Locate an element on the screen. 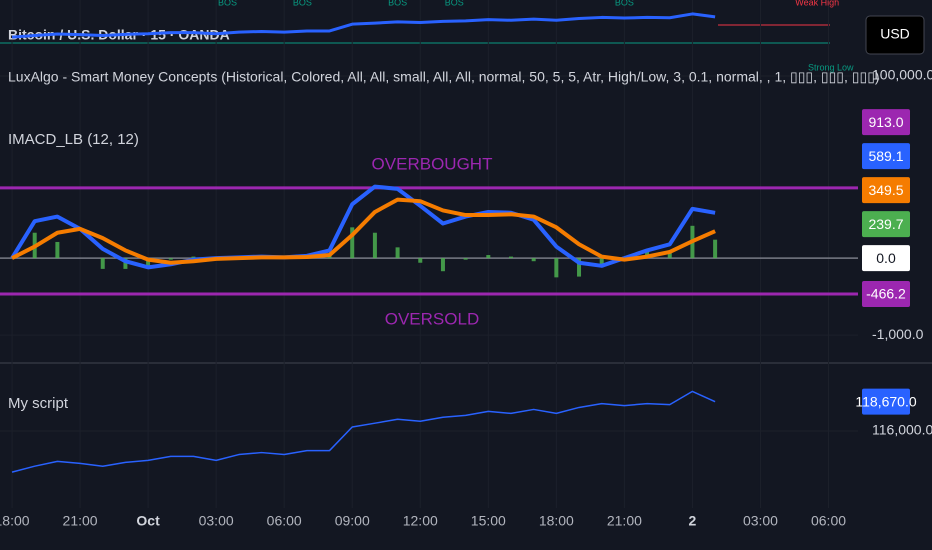  x-tick-label: 15:00 is located at coordinates (488, 521).